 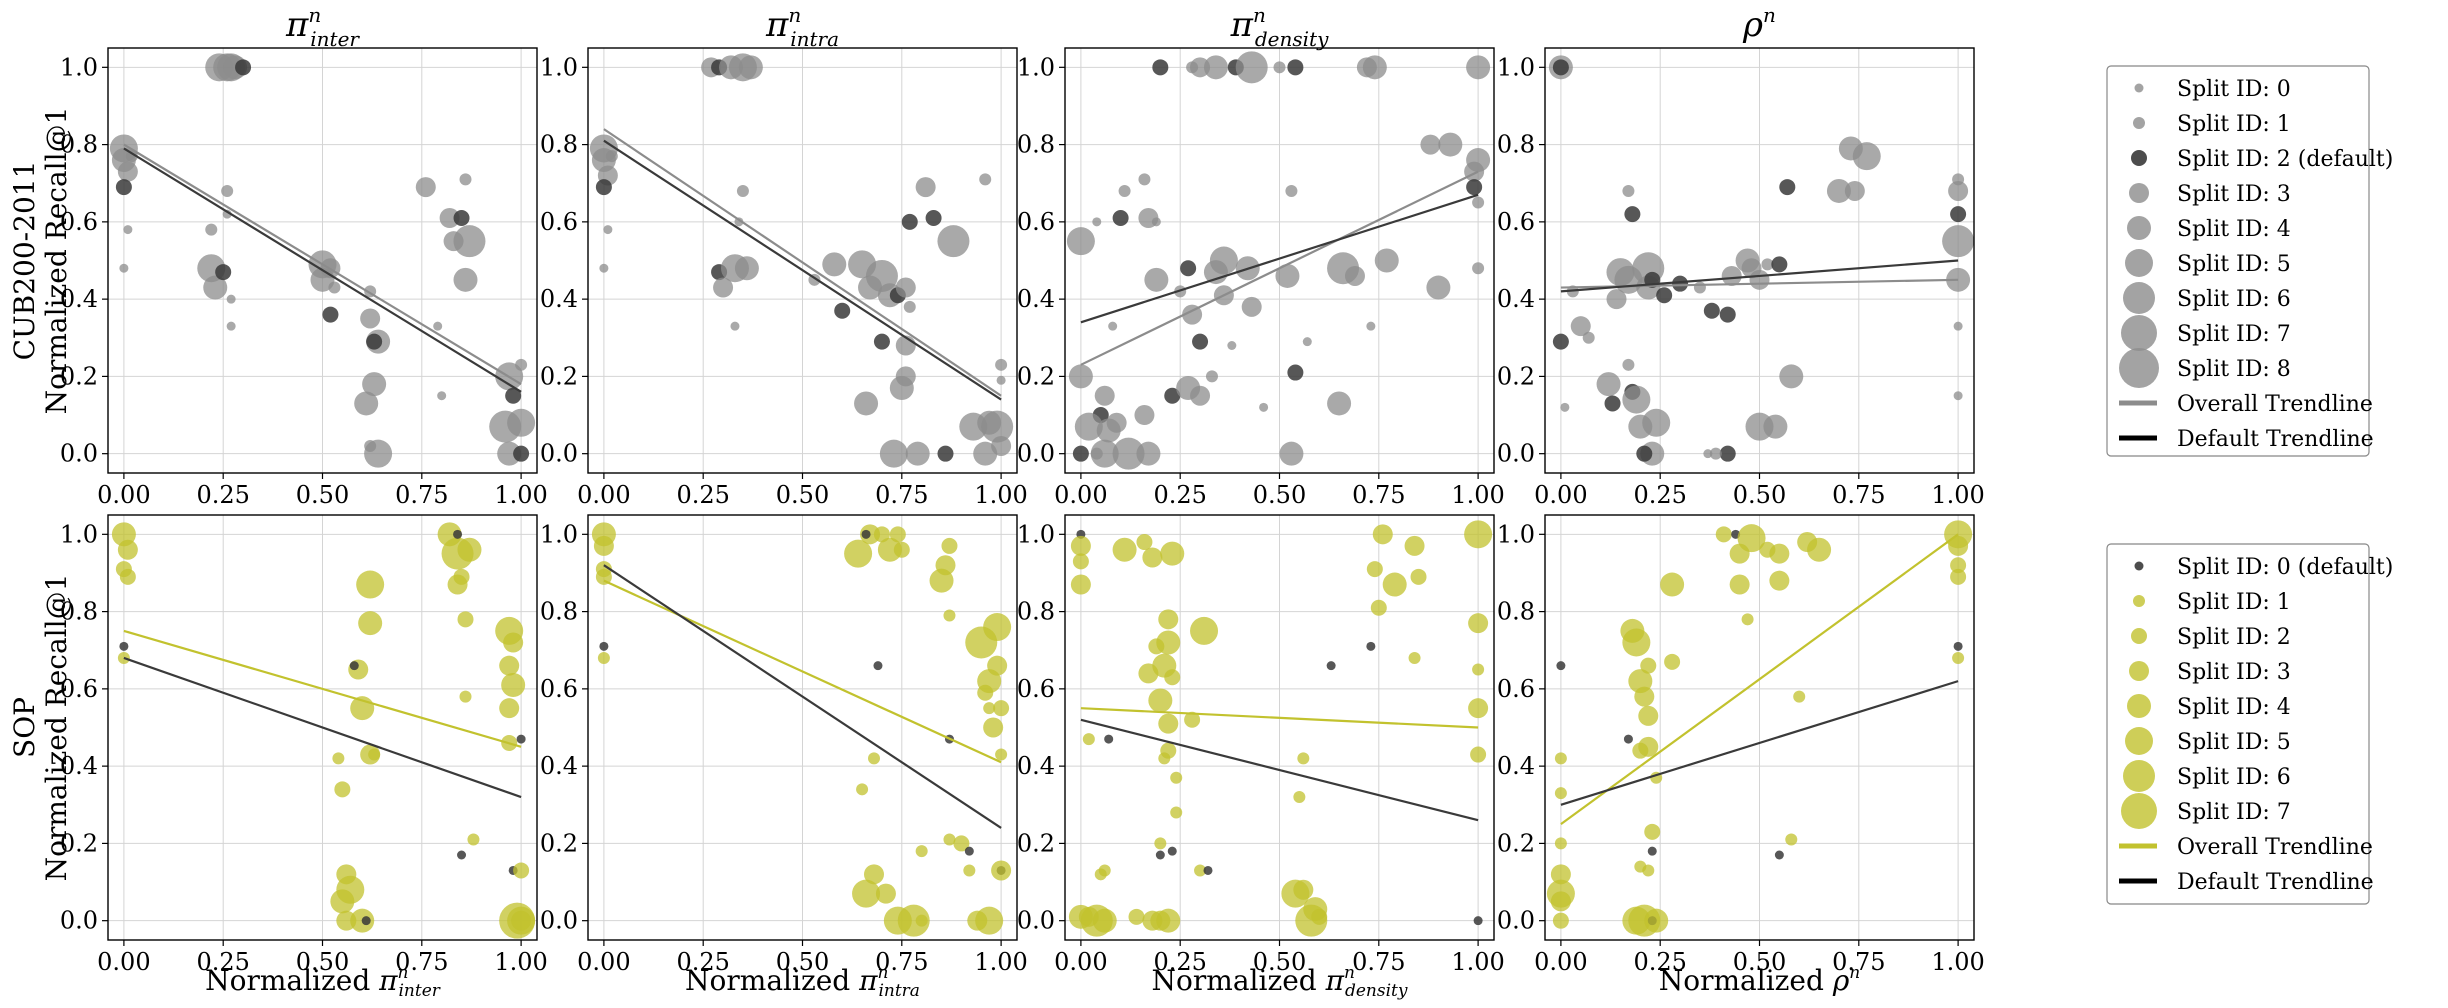 What do you see at coordinates (2139, 158) in the screenshot?
I see `legend-marker` at bounding box center [2139, 158].